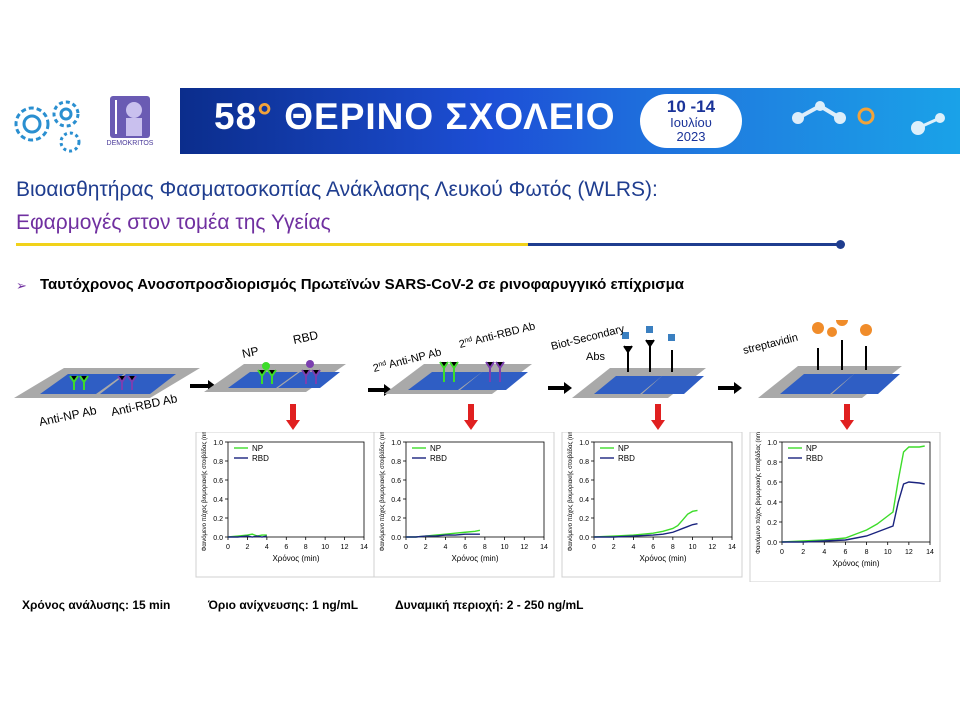 Image resolution: width=960 pixels, height=720 pixels. What do you see at coordinates (130, 143) in the screenshot?
I see `demokritos-caption: DEMOKRITOS` at bounding box center [130, 143].